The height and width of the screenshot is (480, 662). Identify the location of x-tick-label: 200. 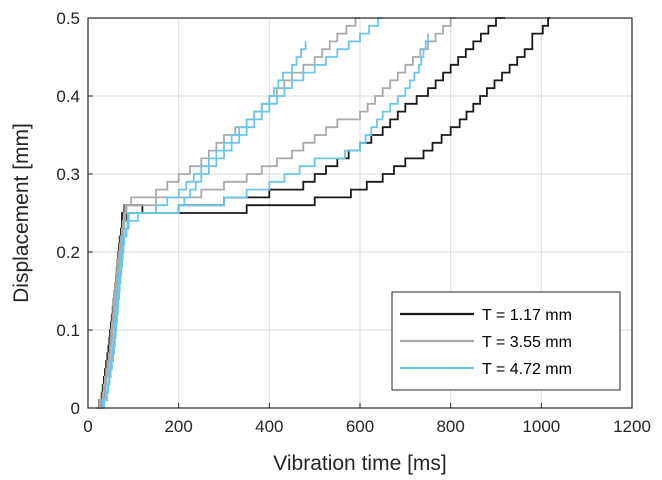
(178, 426).